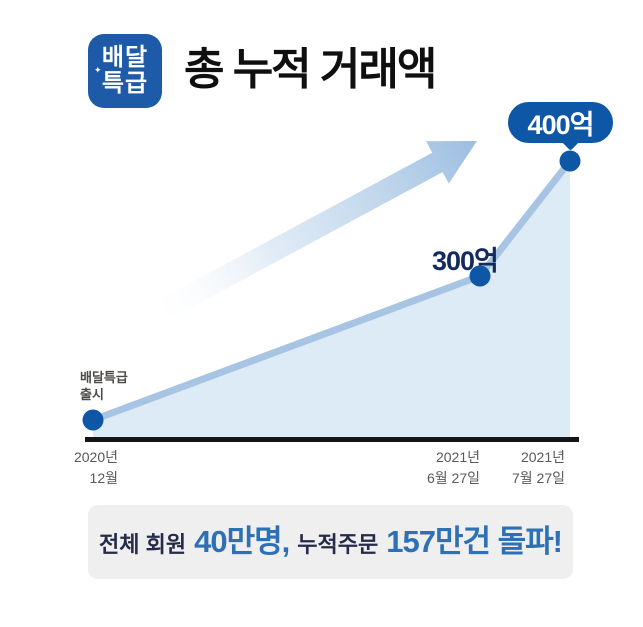 This screenshot has width=643, height=627. Describe the element at coordinates (310, 69) in the screenshot. I see `page-title: 총 누적 거래액` at that location.